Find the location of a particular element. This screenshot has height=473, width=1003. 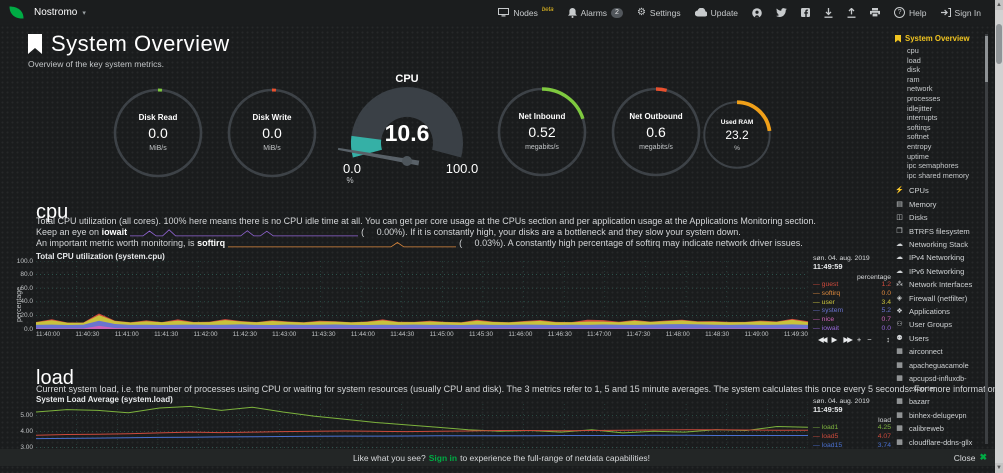

sidebar-item-ipv4-networking: ☁ IPv4 Networking is located at coordinates (945, 257).